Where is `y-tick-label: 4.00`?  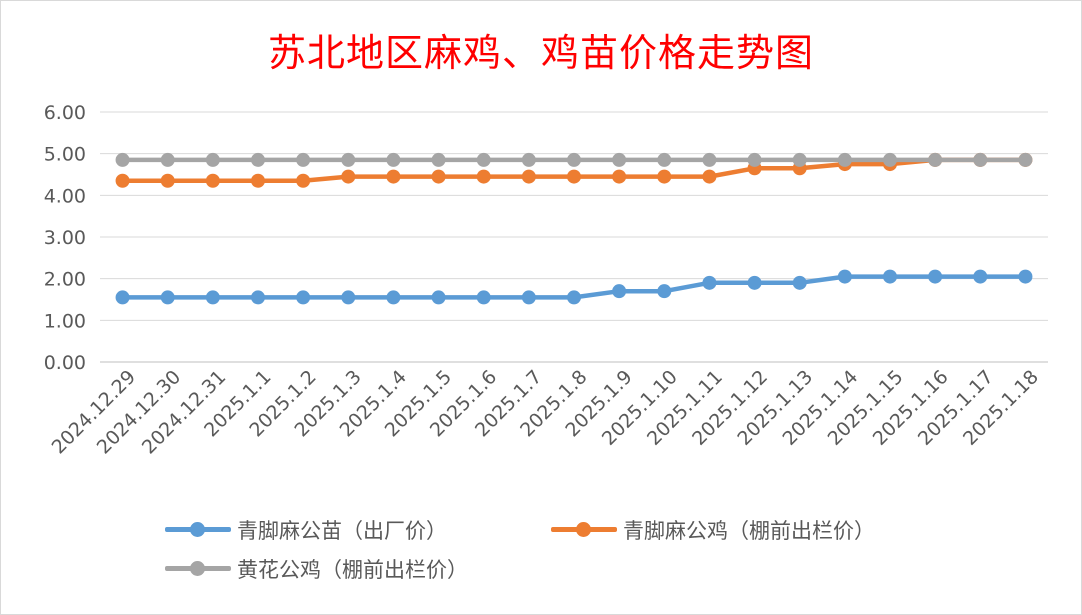
y-tick-label: 4.00 is located at coordinates (65, 196).